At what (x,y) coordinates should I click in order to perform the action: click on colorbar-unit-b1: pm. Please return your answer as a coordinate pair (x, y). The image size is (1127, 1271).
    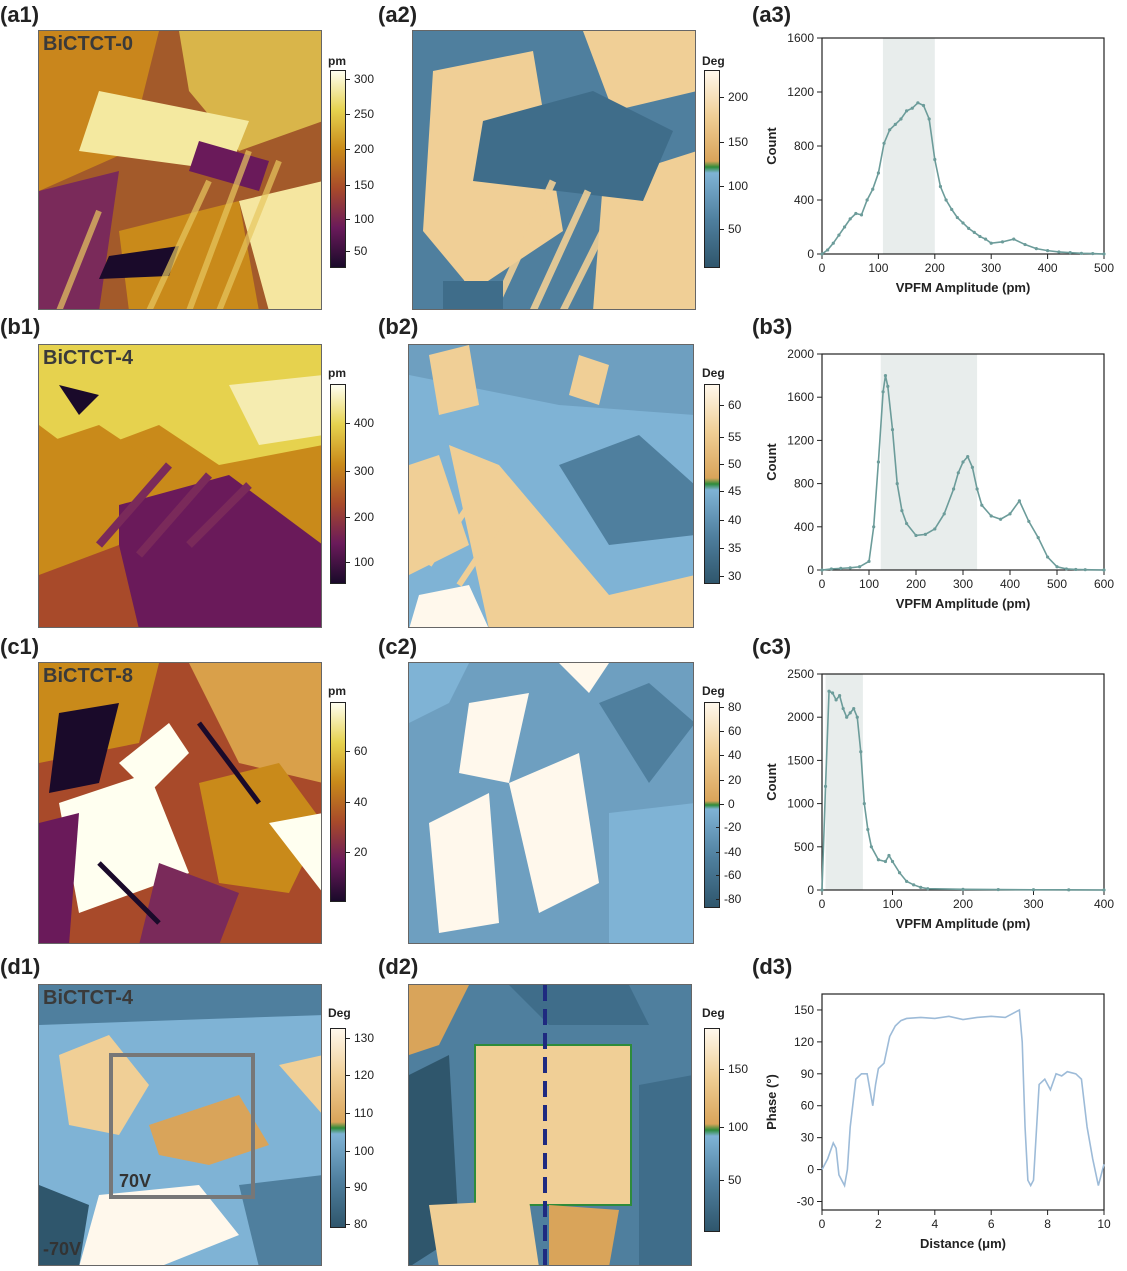
    Looking at the image, I should click on (337, 373).